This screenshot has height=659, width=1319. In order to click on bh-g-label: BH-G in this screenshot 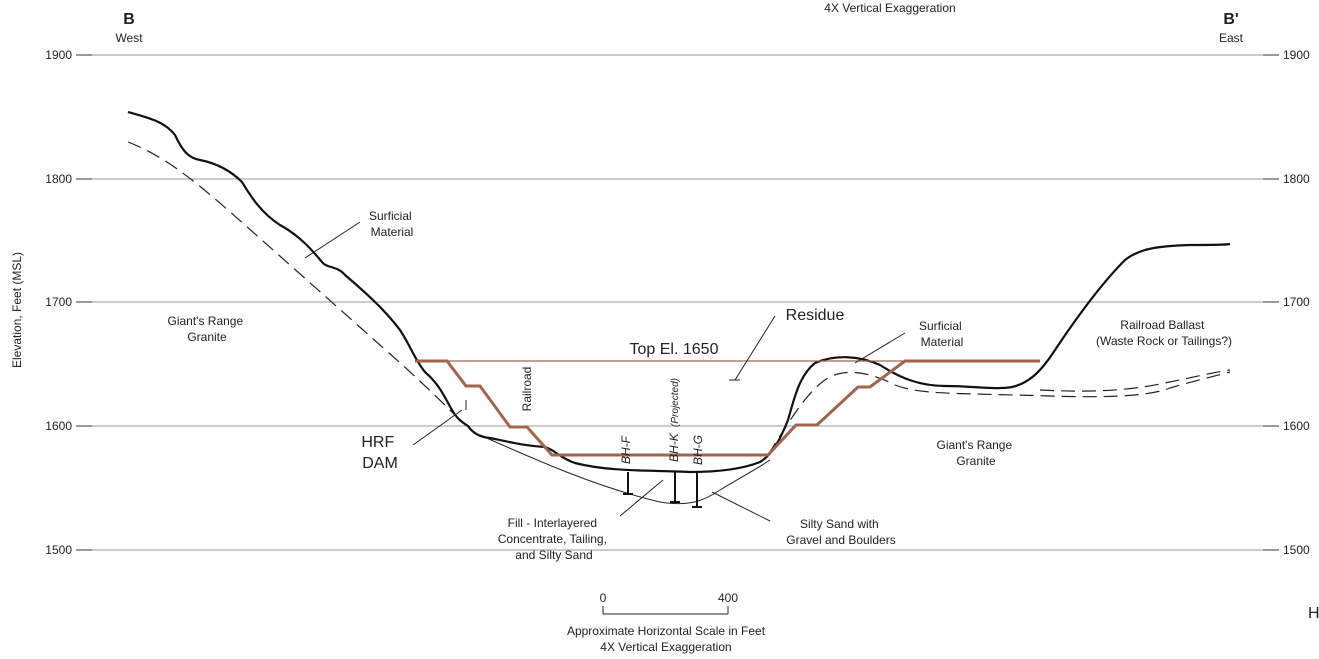, I will do `click(698, 450)`.